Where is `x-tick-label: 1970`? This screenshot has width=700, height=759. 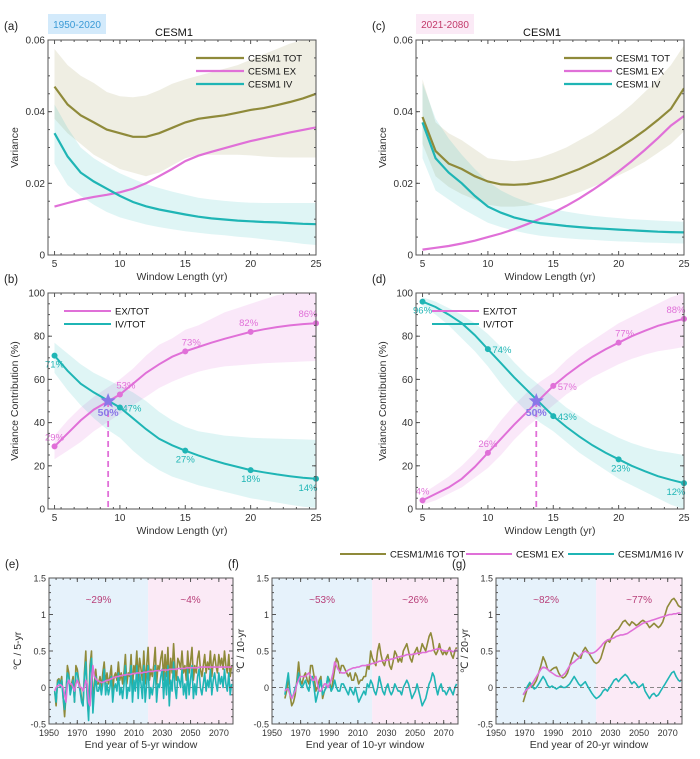 x-tick-label: 1970 is located at coordinates (77, 733).